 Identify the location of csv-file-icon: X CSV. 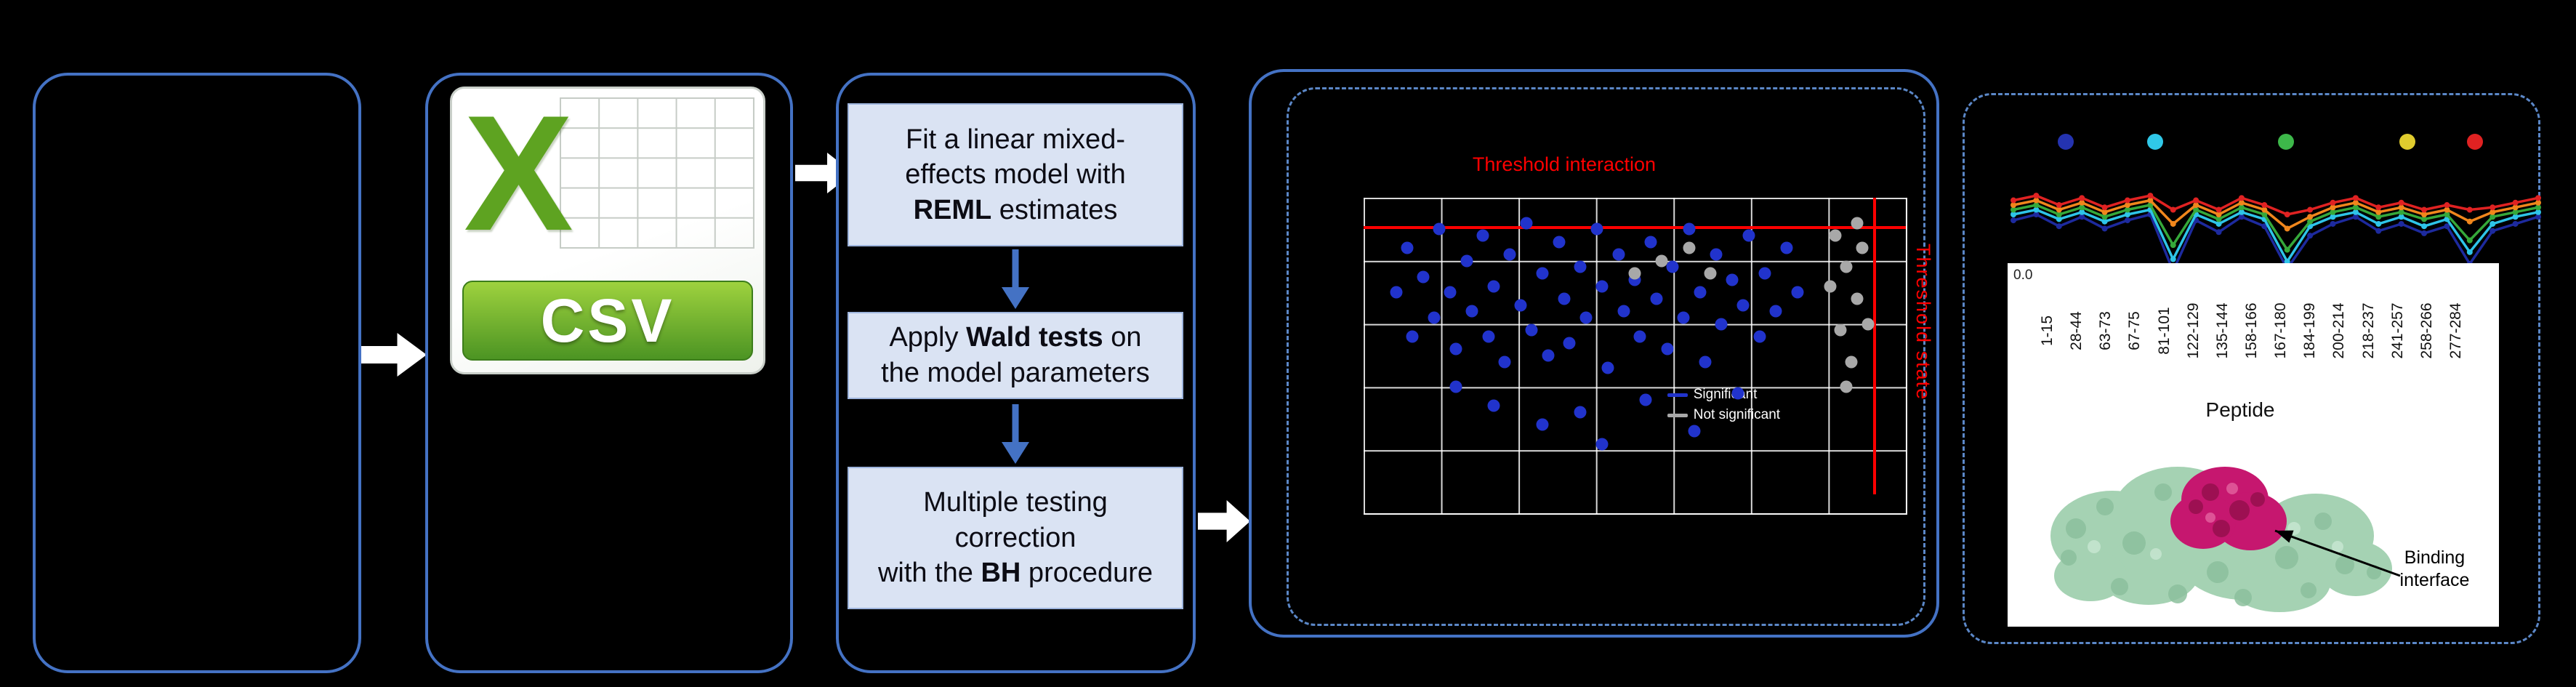
(607, 227).